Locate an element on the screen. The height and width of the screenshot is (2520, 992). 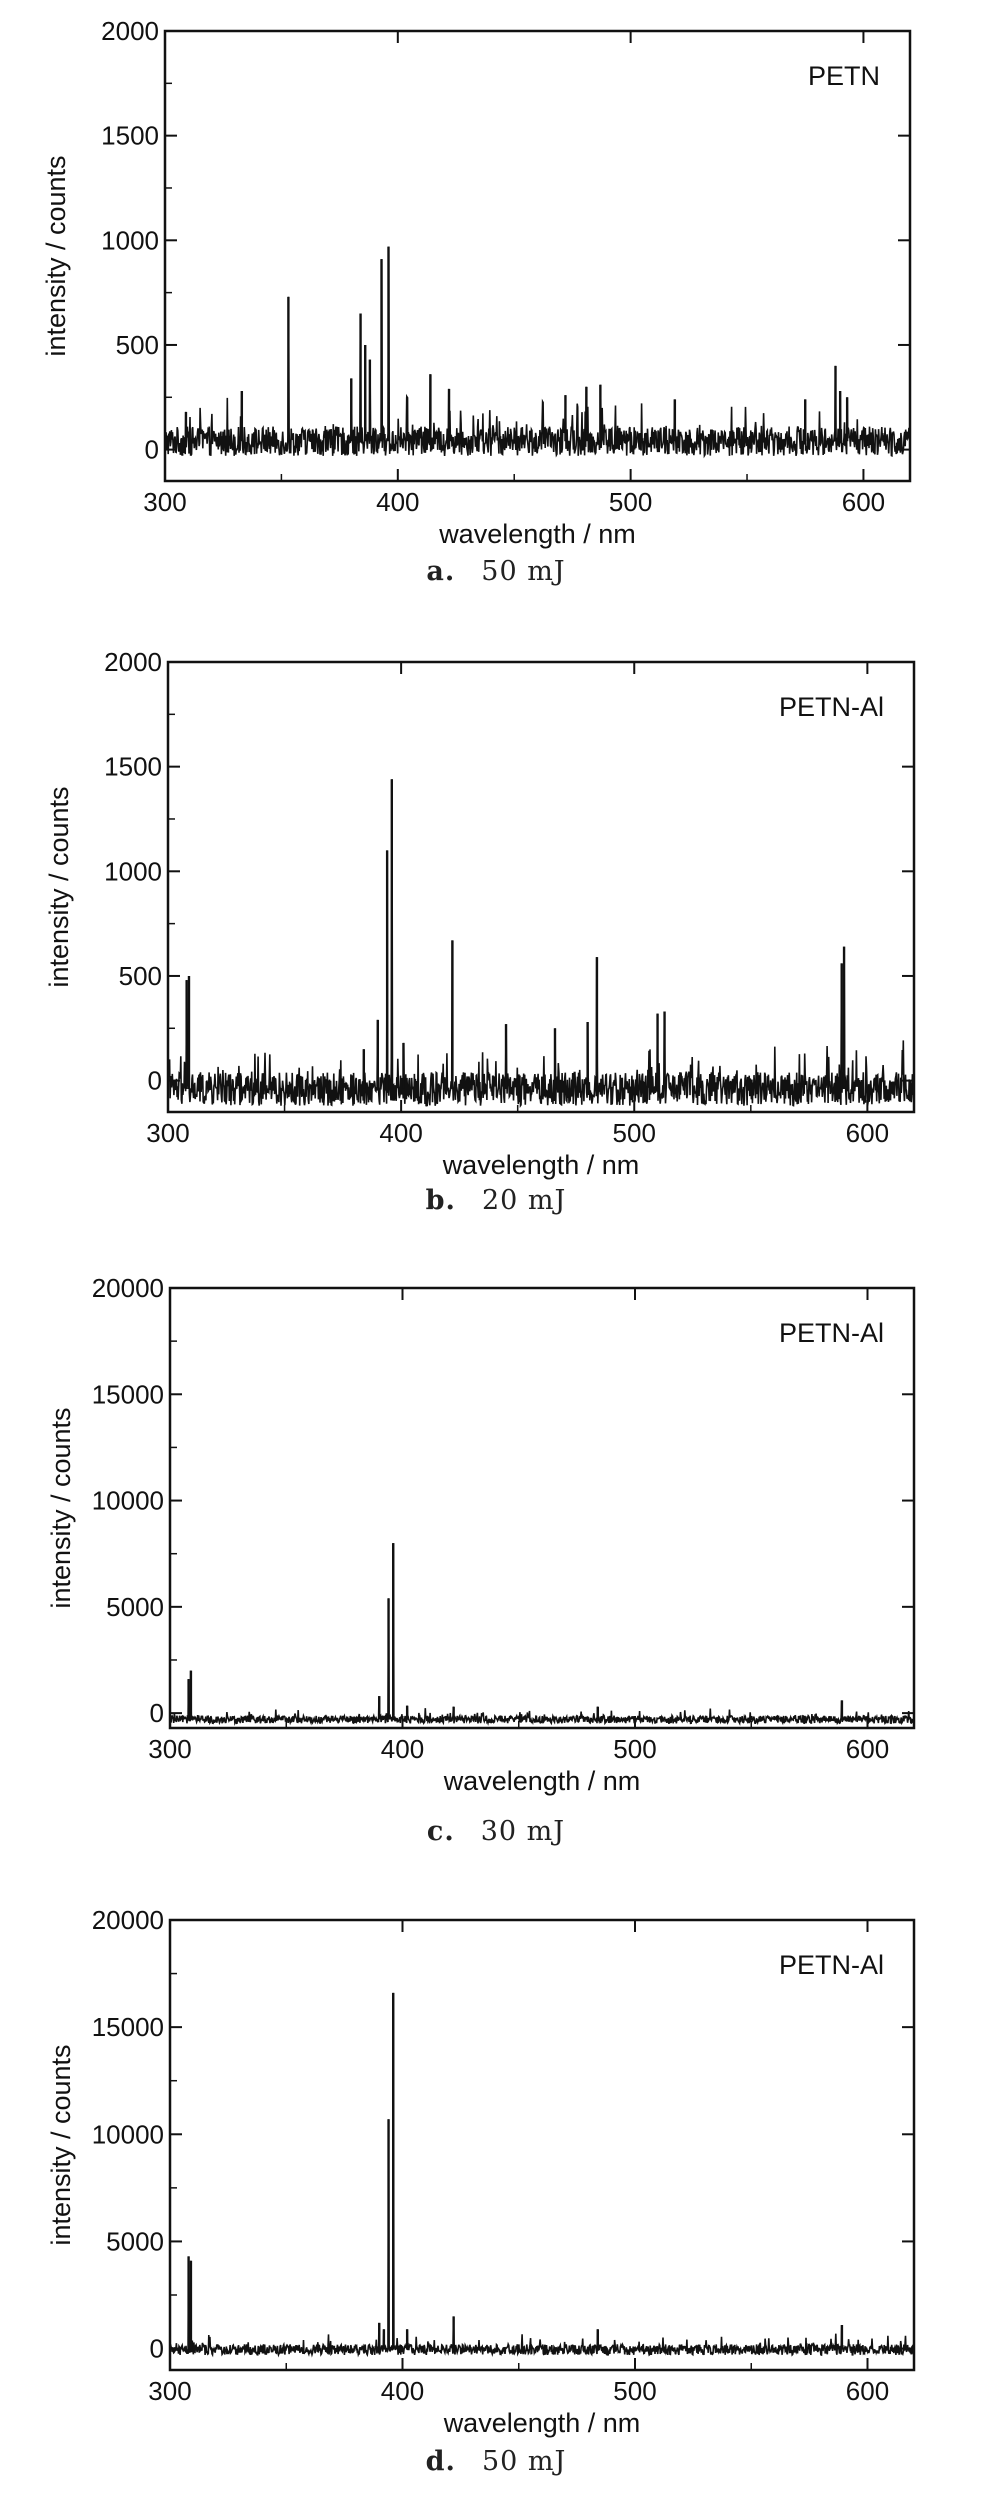
panel-caption-letter: d. is located at coordinates (440, 2461).